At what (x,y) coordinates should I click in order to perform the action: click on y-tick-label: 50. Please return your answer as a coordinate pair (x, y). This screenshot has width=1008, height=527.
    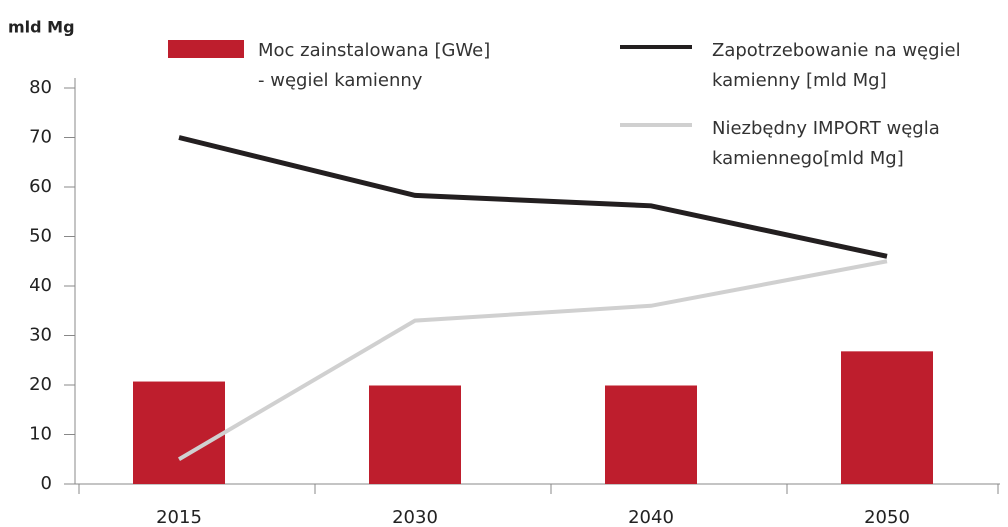
    Looking at the image, I should click on (40, 236).